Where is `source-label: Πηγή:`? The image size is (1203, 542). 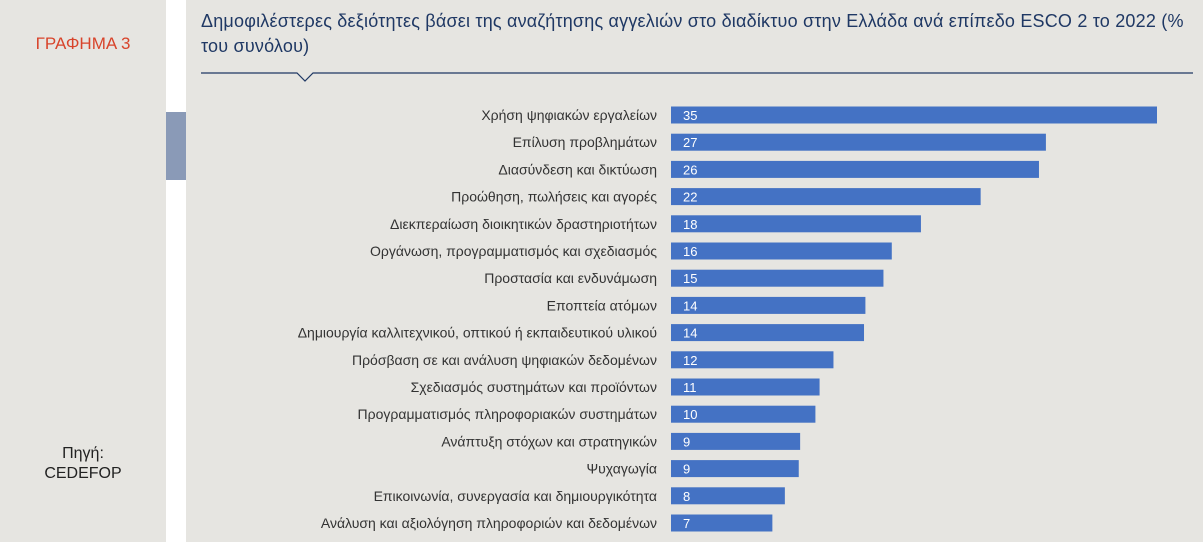
source-label: Πηγή: is located at coordinates (83, 453).